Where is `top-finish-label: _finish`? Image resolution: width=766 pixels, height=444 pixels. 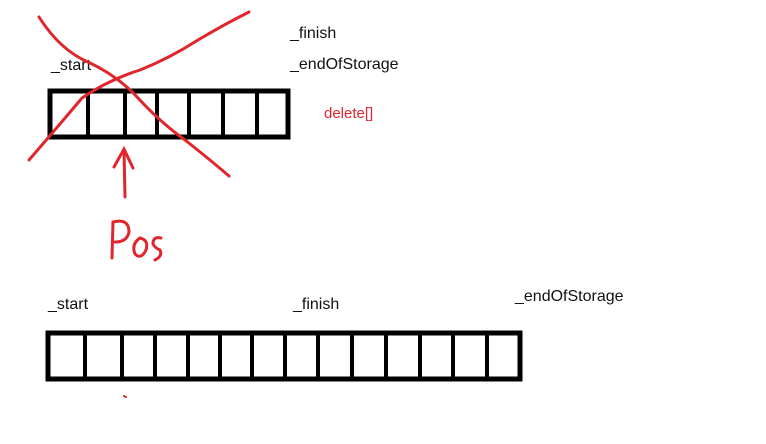 top-finish-label: _finish is located at coordinates (313, 33).